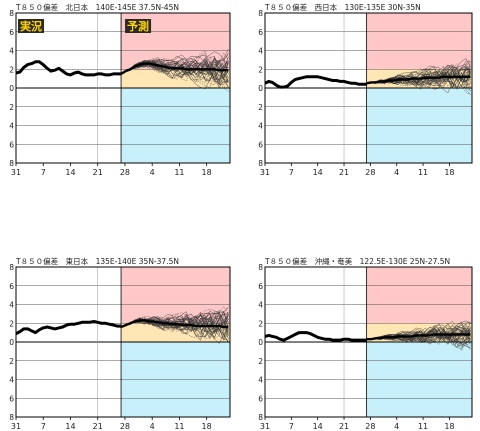  I want to click on chart-title: T８５０偏差 沖縄・奄美 122.5E-130E 25N-27.5N, so click(357, 261).